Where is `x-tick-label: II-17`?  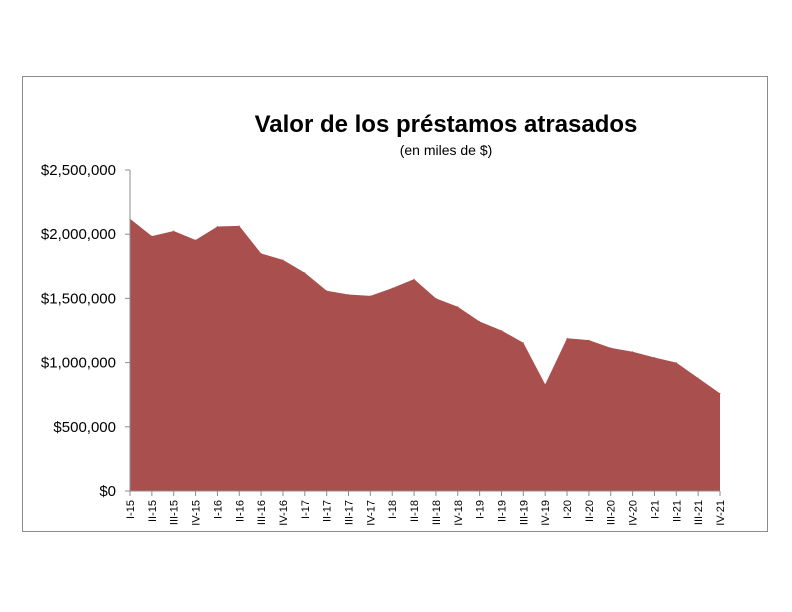
x-tick-label: II-17 is located at coordinates (328, 511).